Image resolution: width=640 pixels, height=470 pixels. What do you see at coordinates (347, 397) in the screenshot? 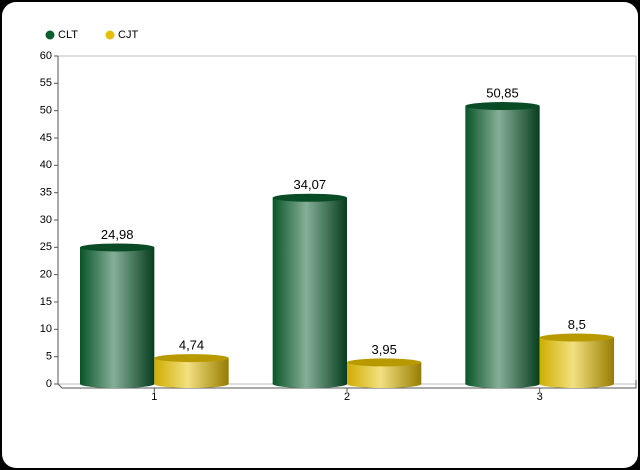
I see `x-tick-label: 2` at bounding box center [347, 397].